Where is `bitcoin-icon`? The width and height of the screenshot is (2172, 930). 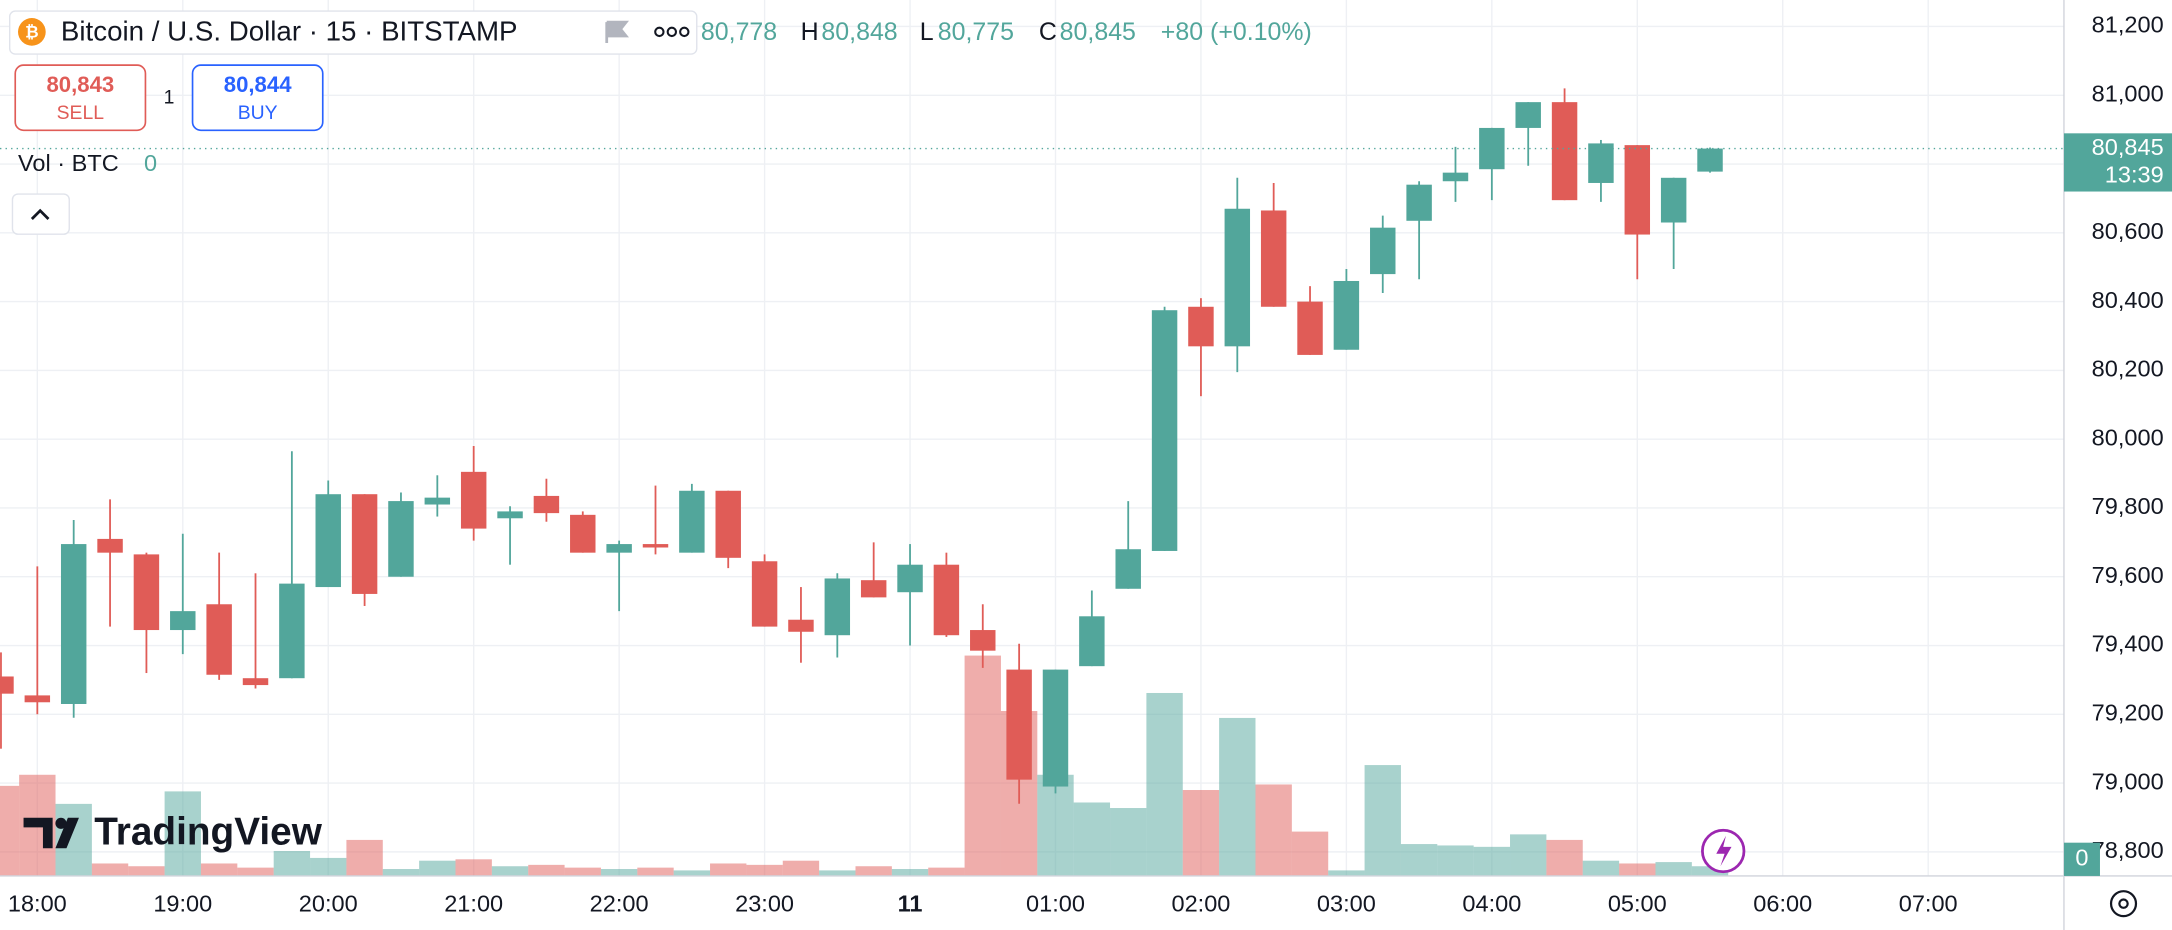 bitcoin-icon is located at coordinates (32, 32).